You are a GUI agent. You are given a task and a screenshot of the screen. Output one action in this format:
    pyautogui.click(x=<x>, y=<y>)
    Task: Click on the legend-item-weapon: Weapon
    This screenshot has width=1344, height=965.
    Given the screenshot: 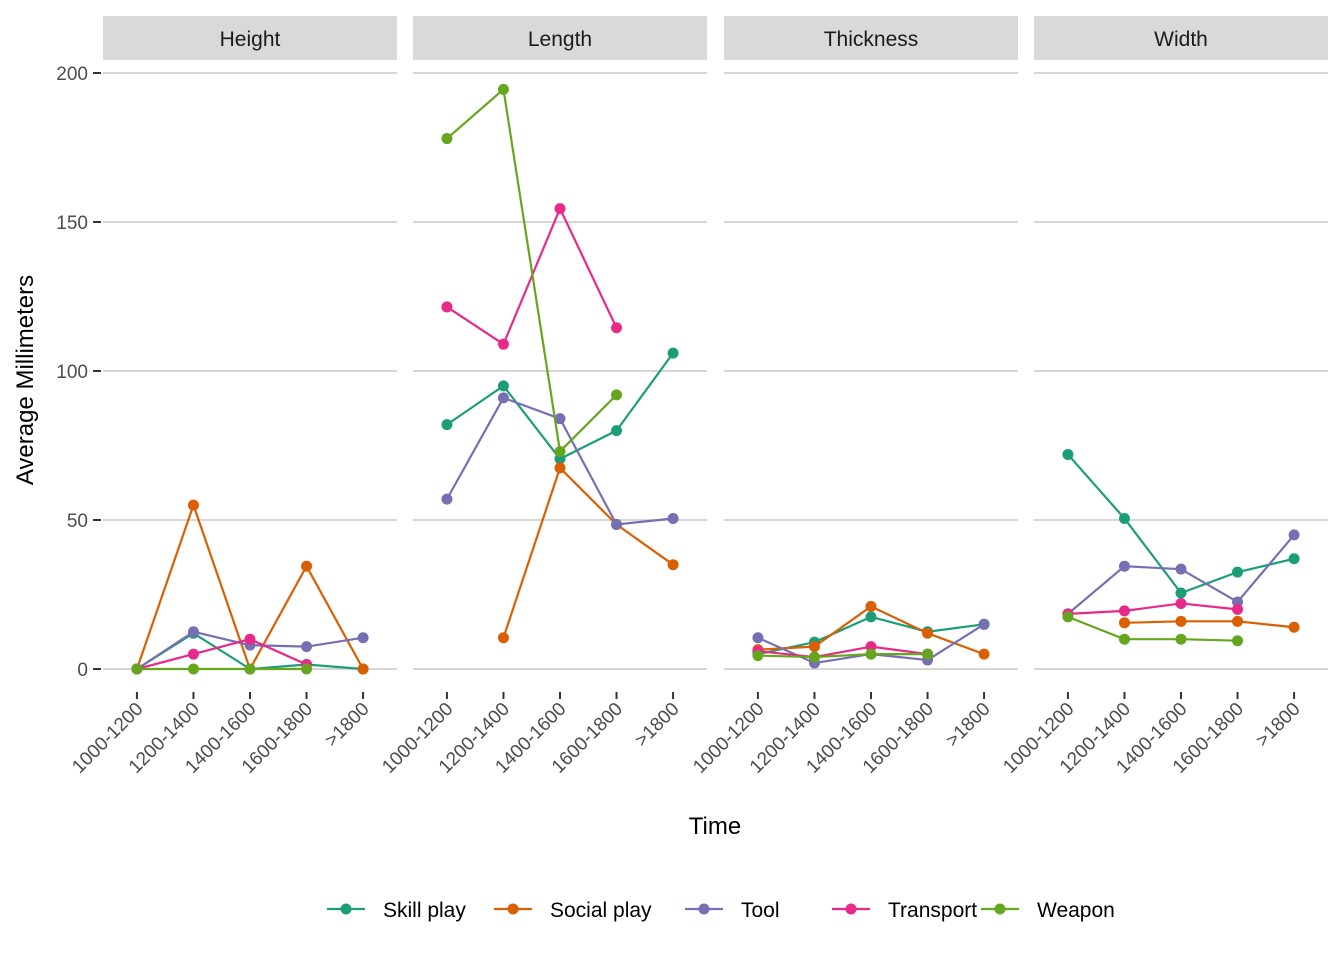 What is the action you would take?
    pyautogui.click(x=1048, y=910)
    